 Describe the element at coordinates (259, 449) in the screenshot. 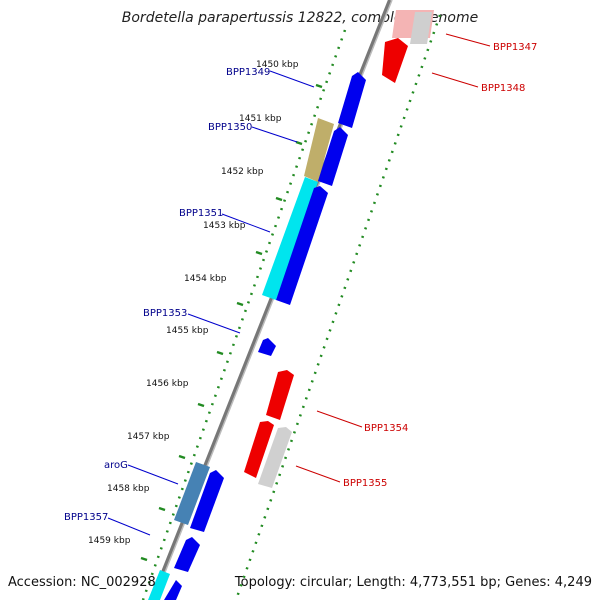

I see `gene-BPP1355-red` at that location.